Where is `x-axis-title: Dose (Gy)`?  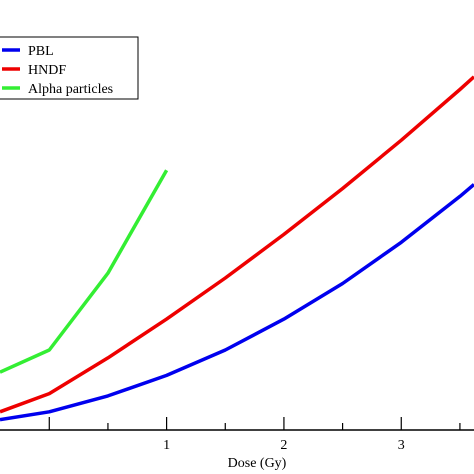 x-axis-title: Dose (Gy) is located at coordinates (257, 463).